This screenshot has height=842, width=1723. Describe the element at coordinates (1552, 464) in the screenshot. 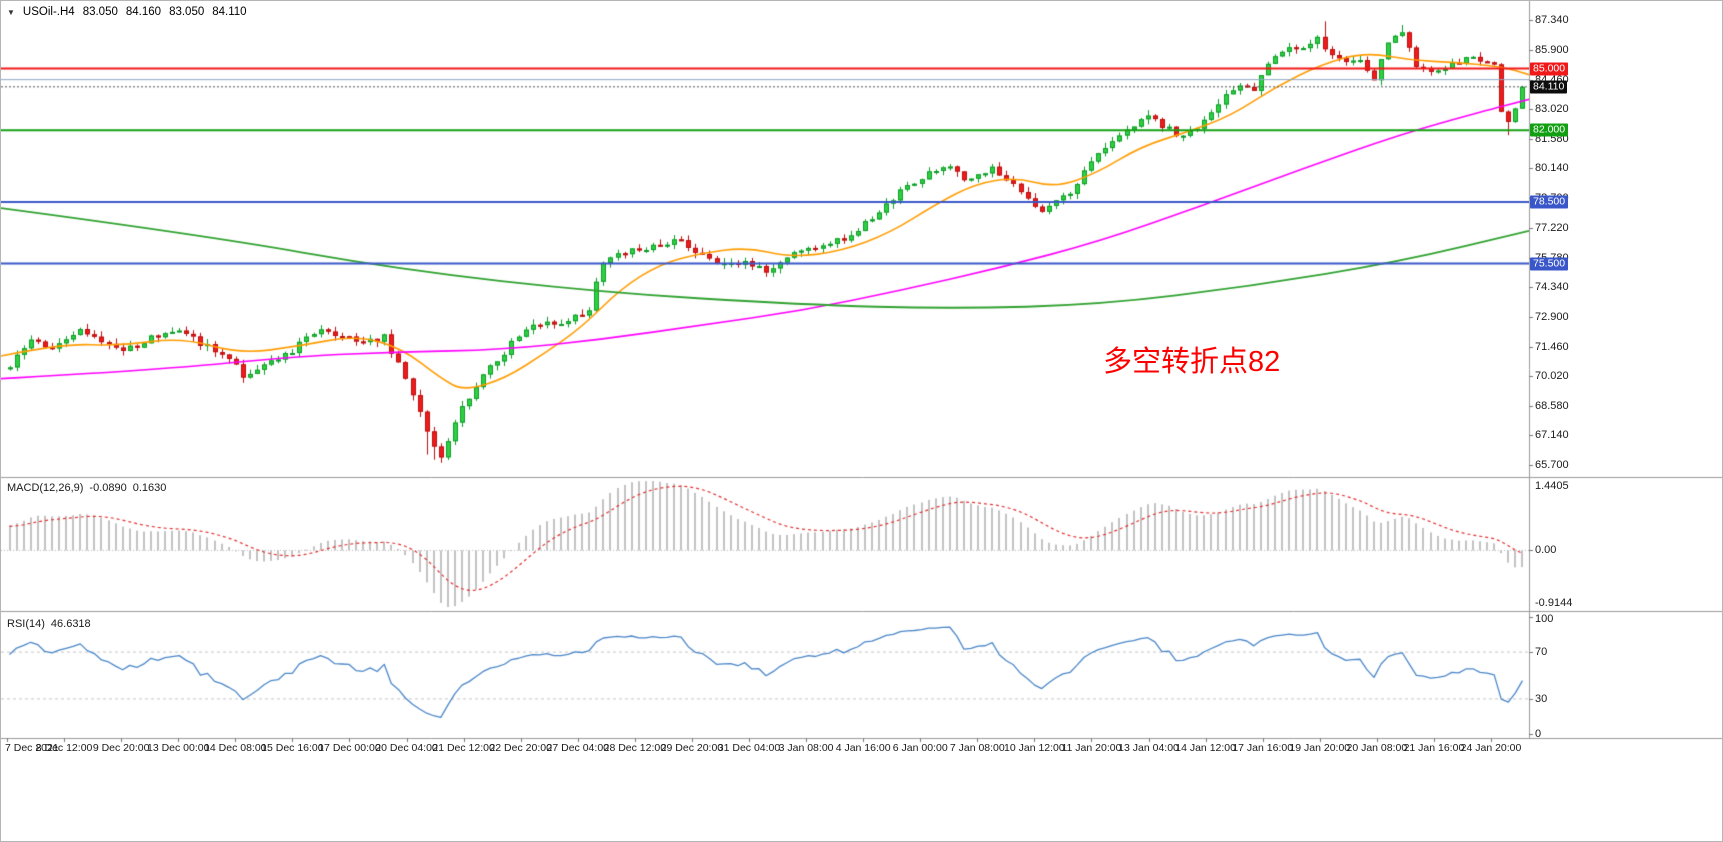

I see `price-axis-label: 65.700` at that location.